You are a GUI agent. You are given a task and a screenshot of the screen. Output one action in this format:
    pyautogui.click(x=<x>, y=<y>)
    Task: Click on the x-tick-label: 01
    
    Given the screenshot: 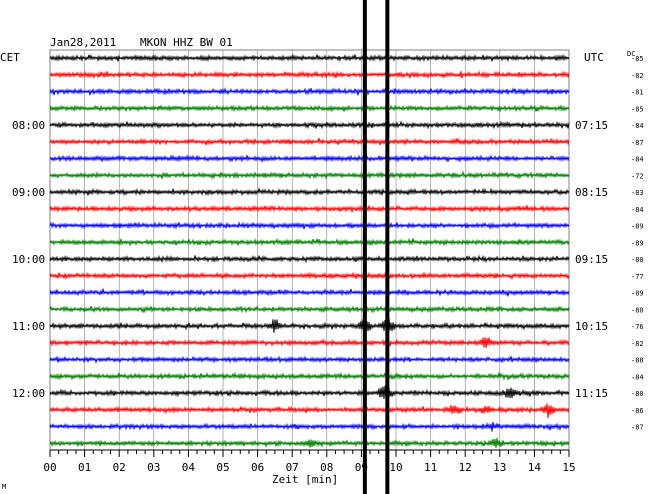 What is the action you would take?
    pyautogui.click(x=84, y=467)
    